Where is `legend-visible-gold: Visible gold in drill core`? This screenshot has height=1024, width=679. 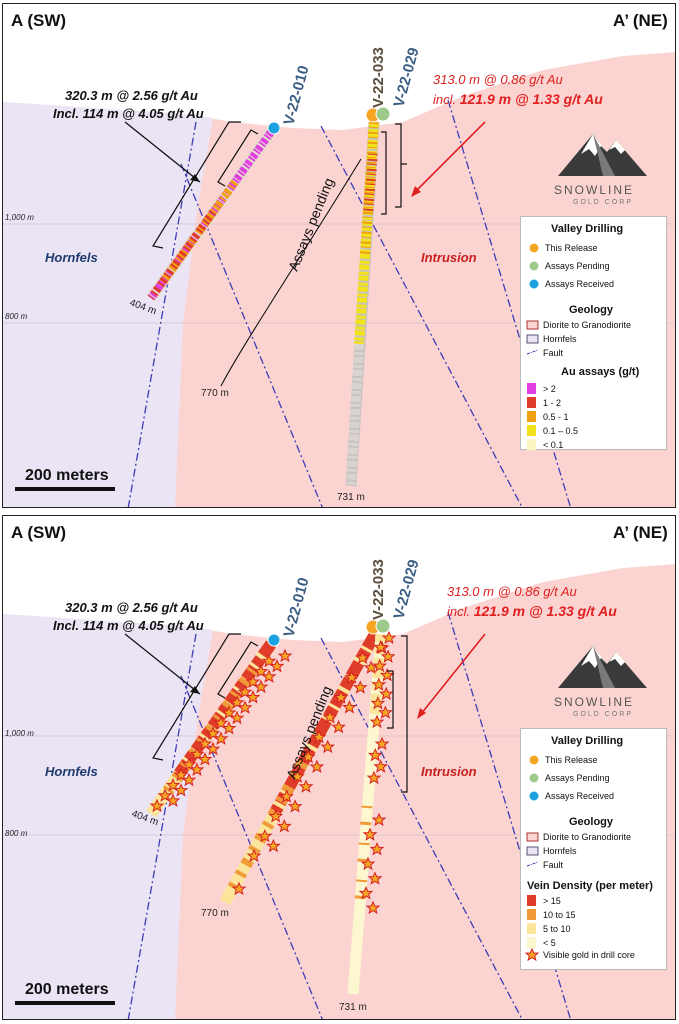
legend-visible-gold: Visible gold in drill core is located at coordinates (579, 954).